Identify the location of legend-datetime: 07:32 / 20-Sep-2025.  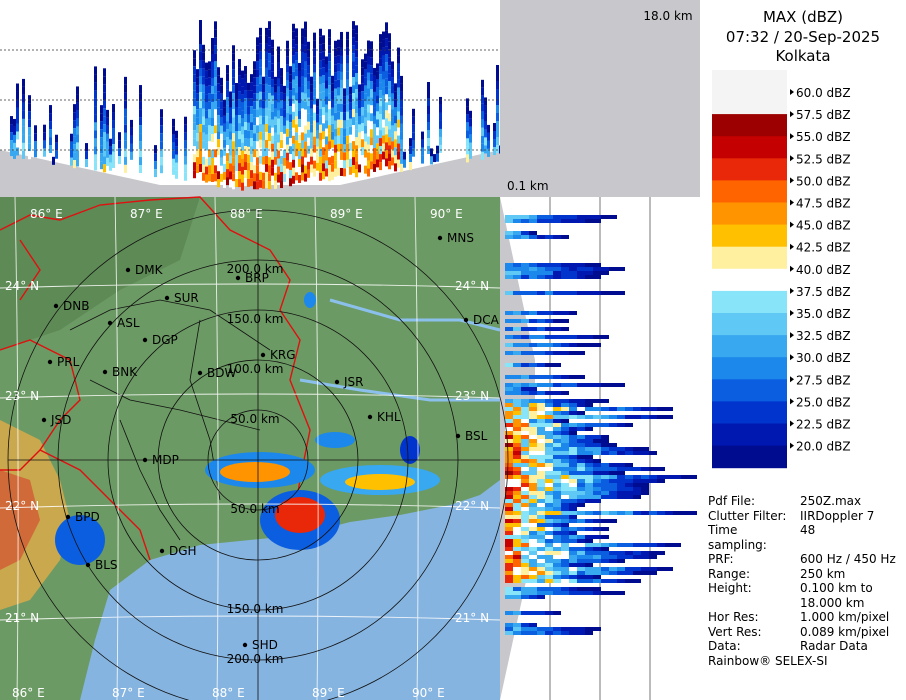
(803, 37).